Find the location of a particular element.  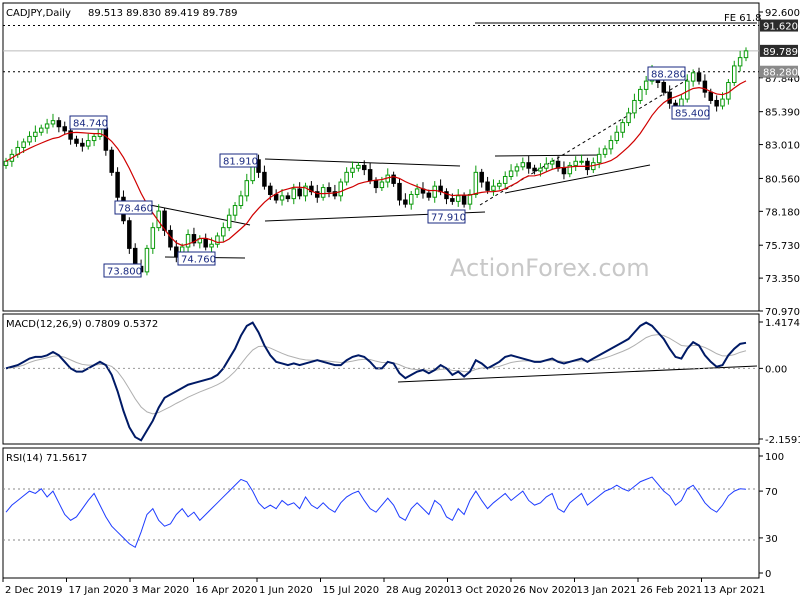

annotation-label: 88.280 is located at coordinates (668, 75).